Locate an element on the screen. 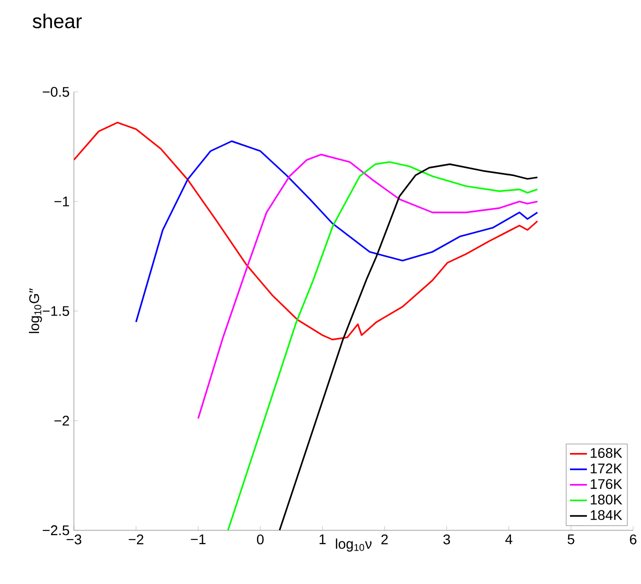 The height and width of the screenshot is (584, 641). y-tick-label: −2.5 is located at coordinates (56, 530).